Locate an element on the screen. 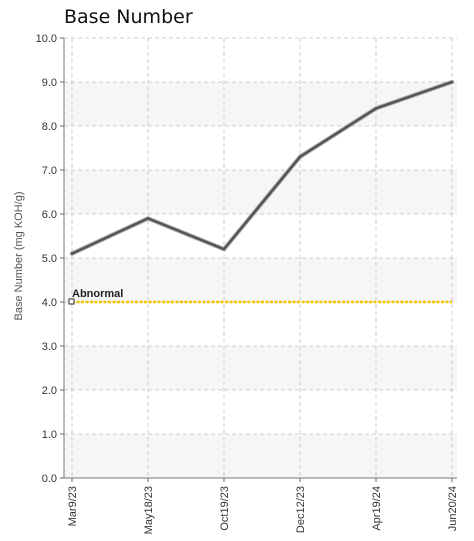 This screenshot has height=541, width=474. abnormal-threshold-label: Abnormal is located at coordinates (97, 294).